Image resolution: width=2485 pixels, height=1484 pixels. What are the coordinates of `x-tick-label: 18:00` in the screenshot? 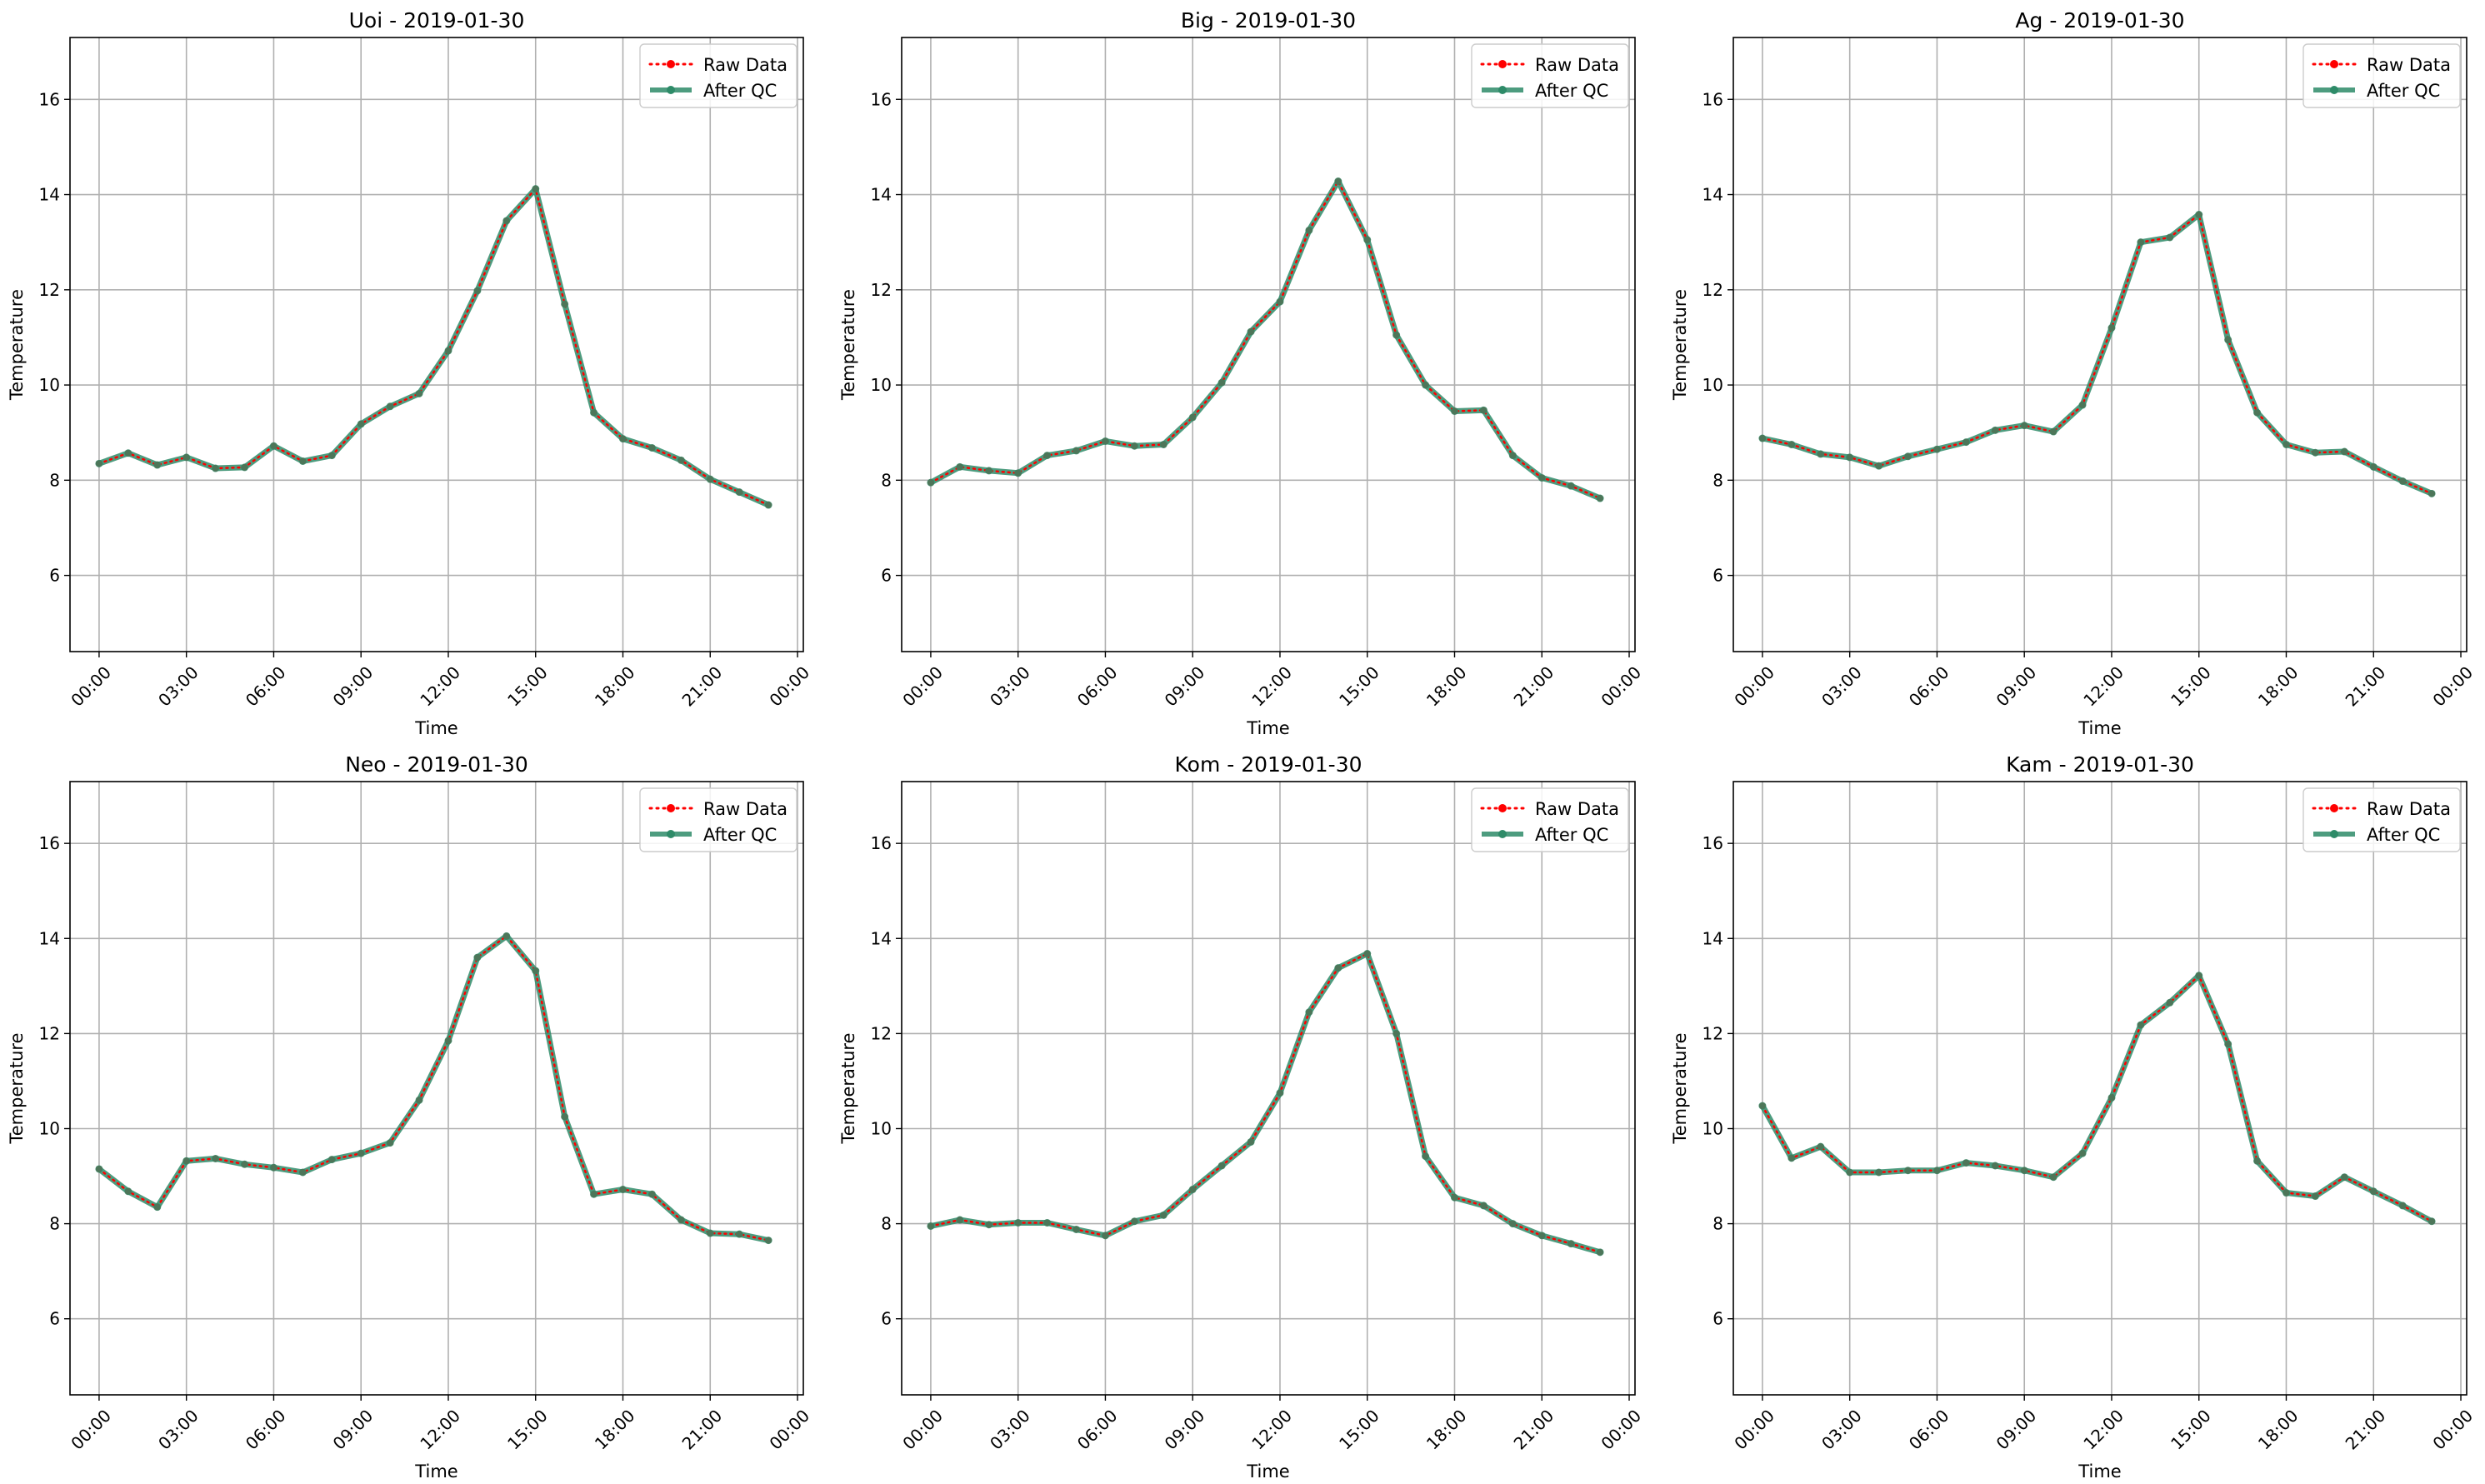 It's located at (615, 1430).